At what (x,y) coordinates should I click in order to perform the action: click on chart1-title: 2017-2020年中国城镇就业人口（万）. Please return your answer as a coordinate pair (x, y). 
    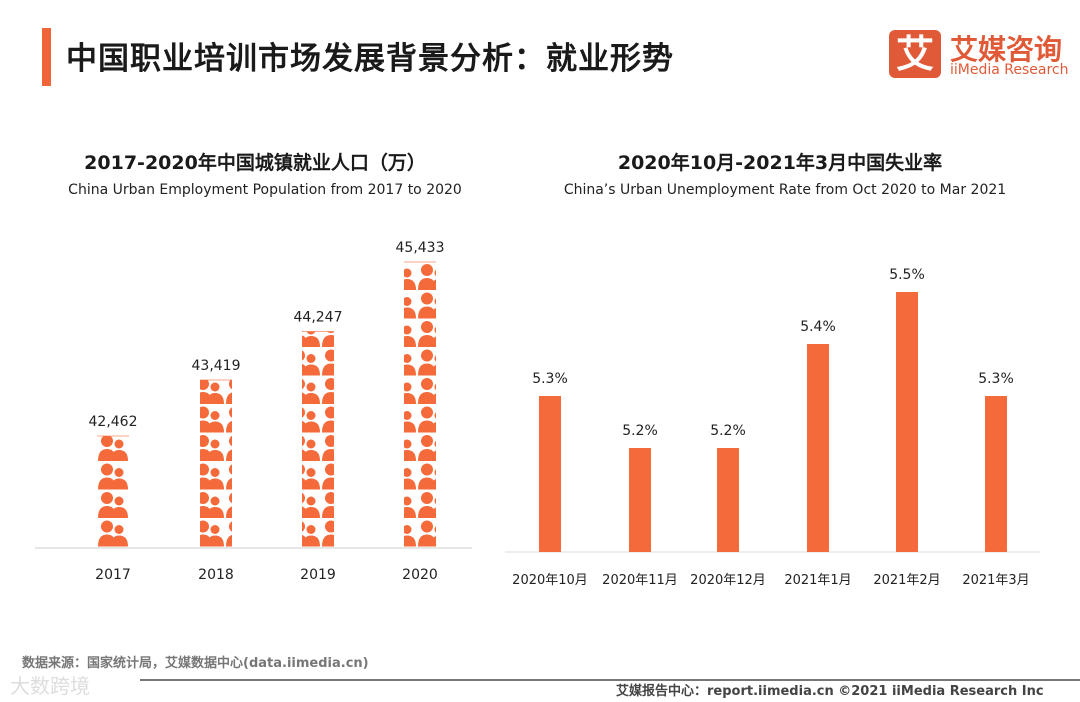
    Looking at the image, I should click on (255, 163).